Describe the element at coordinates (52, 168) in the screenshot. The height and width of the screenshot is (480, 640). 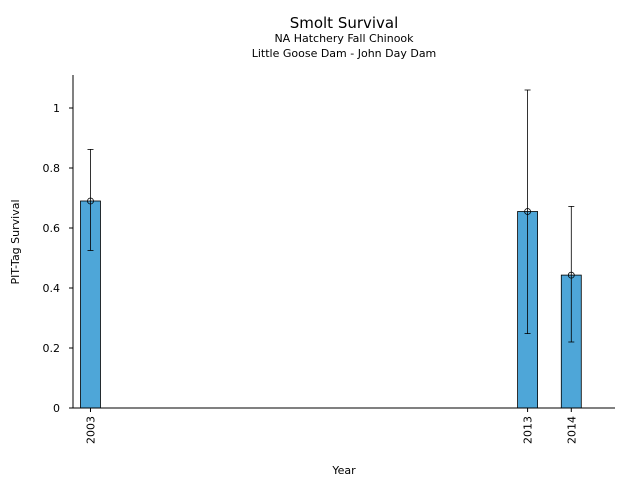
I see `y-tick-label-4: 0.8` at that location.